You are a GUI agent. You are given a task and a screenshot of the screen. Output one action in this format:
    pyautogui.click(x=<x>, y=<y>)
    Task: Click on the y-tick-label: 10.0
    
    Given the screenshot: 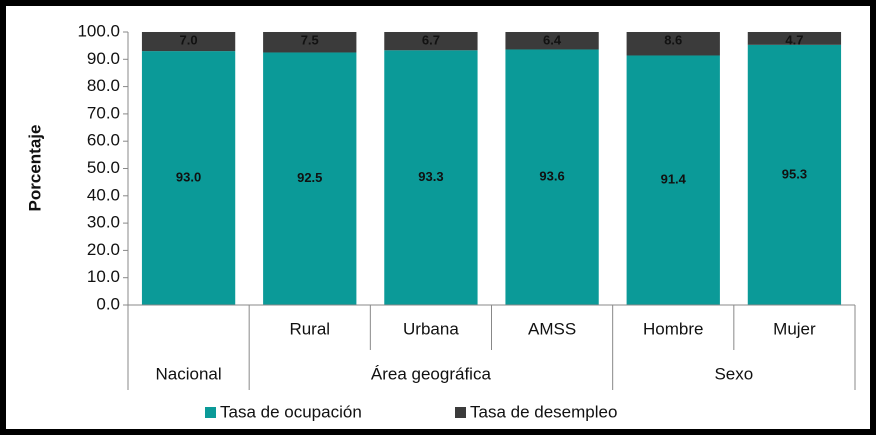 What is the action you would take?
    pyautogui.click(x=103, y=276)
    